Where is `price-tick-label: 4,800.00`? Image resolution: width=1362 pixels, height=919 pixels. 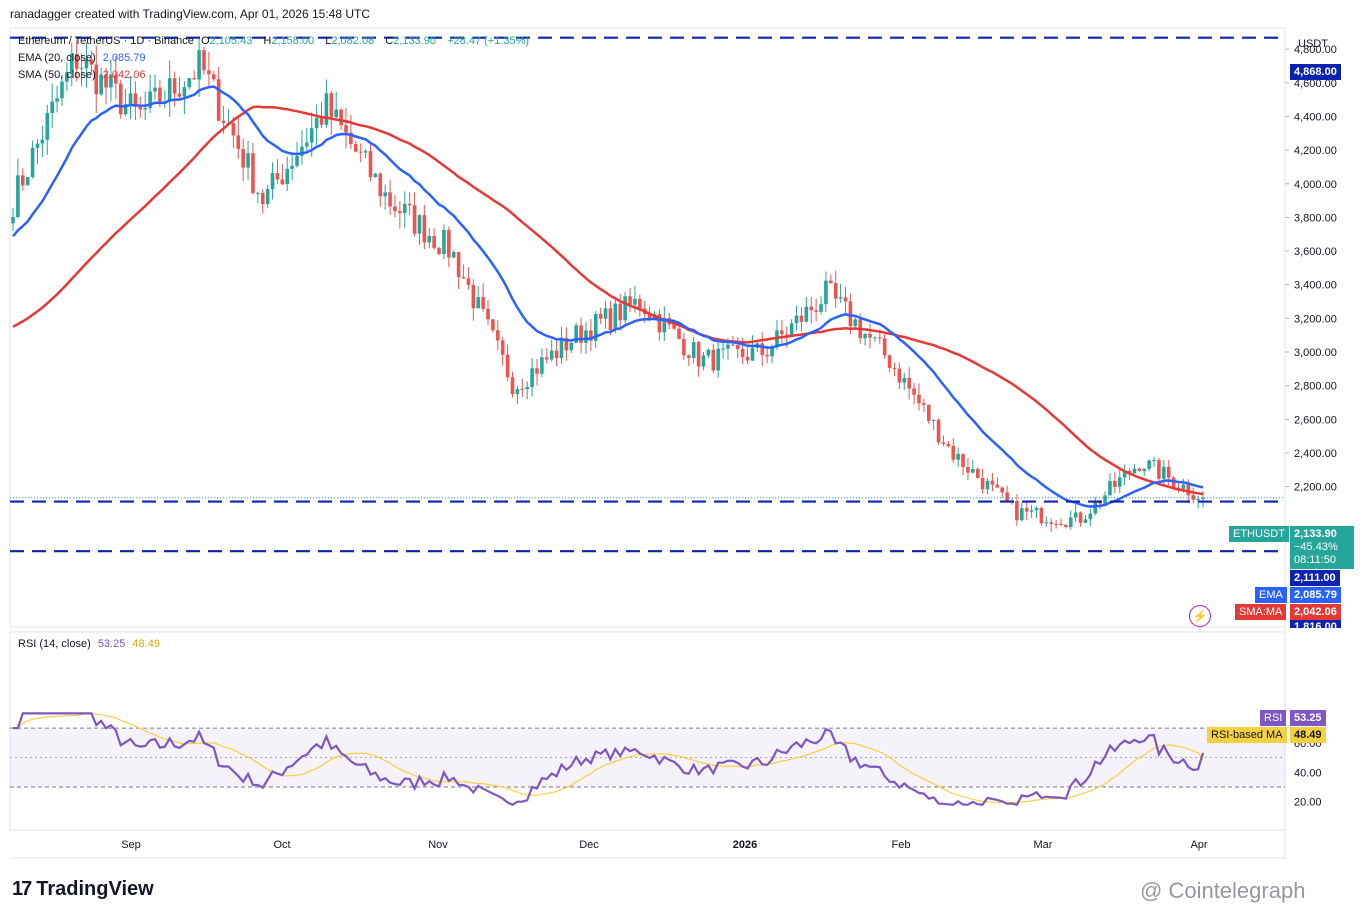 price-tick-label: 4,800.00 is located at coordinates (1315, 50).